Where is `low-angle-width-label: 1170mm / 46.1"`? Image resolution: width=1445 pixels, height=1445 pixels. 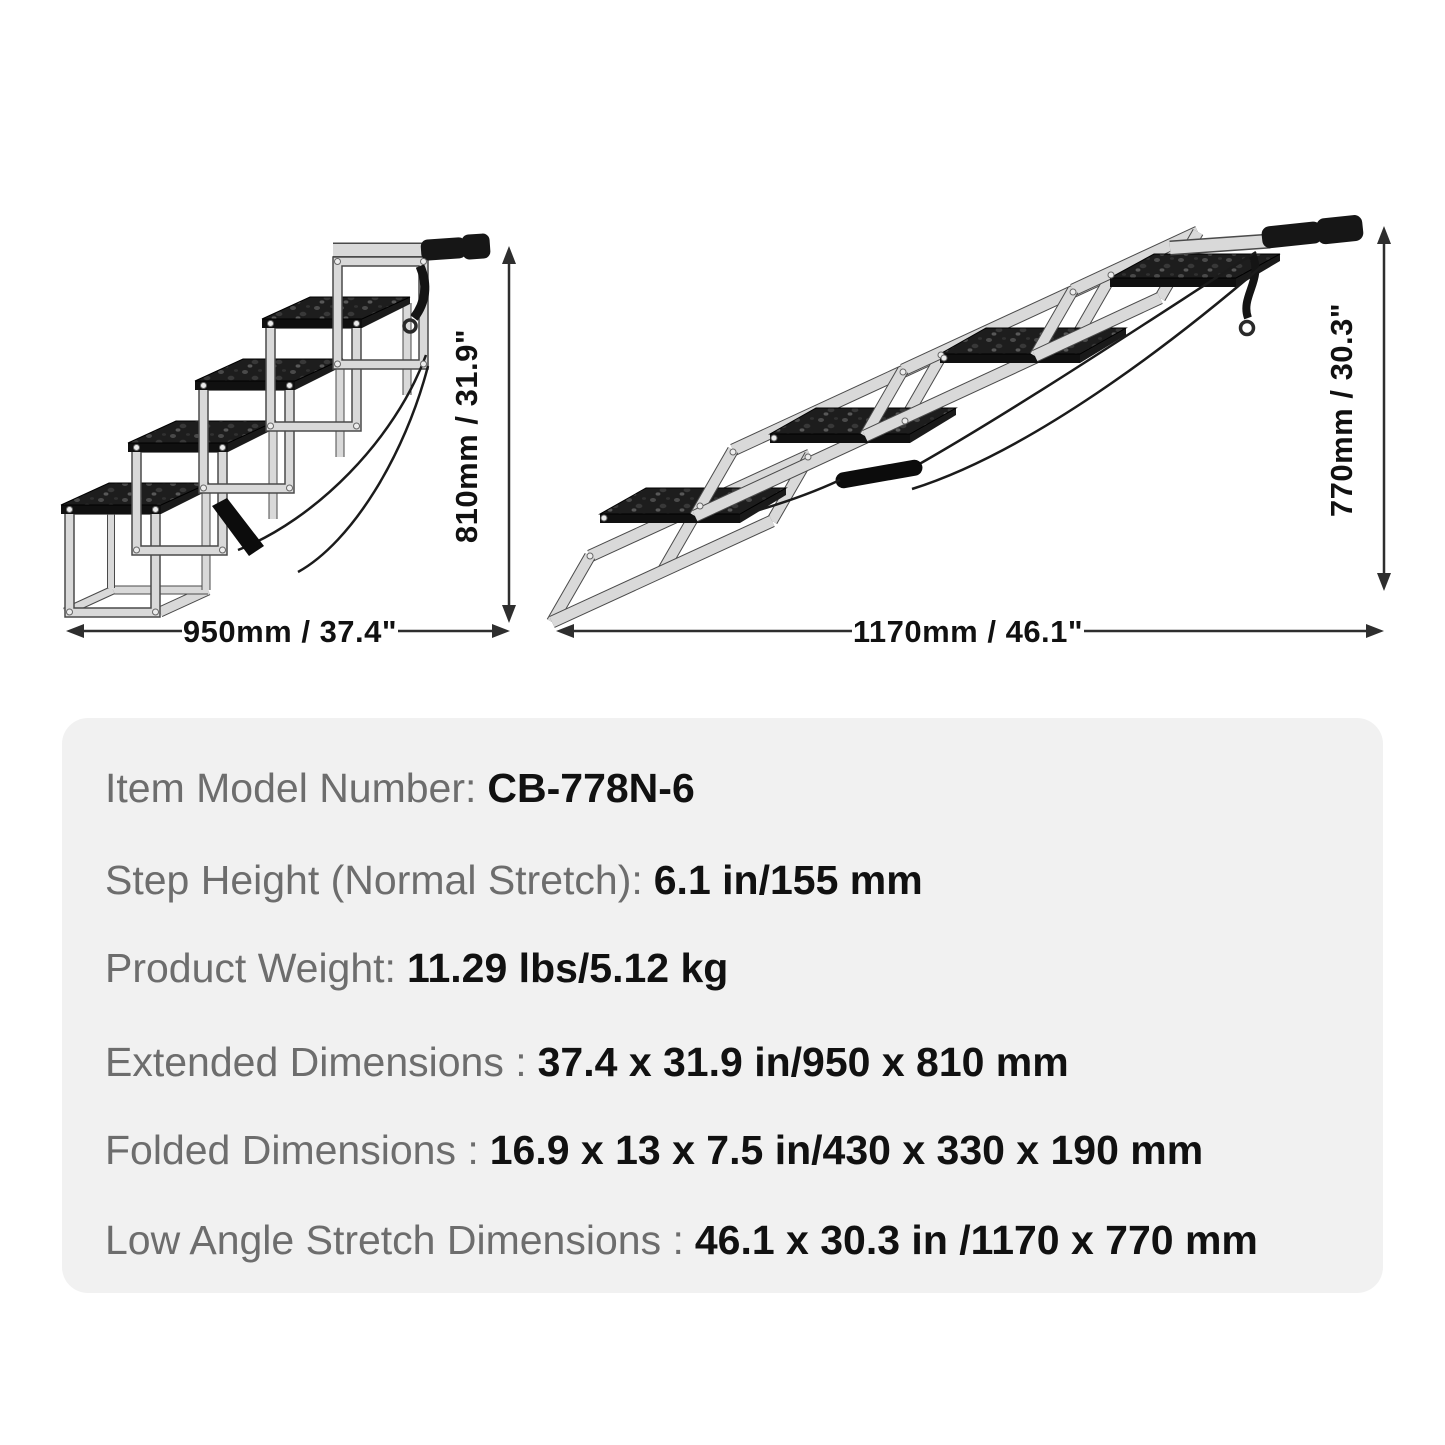 low-angle-width-label: 1170mm / 46.1" is located at coordinates (968, 631).